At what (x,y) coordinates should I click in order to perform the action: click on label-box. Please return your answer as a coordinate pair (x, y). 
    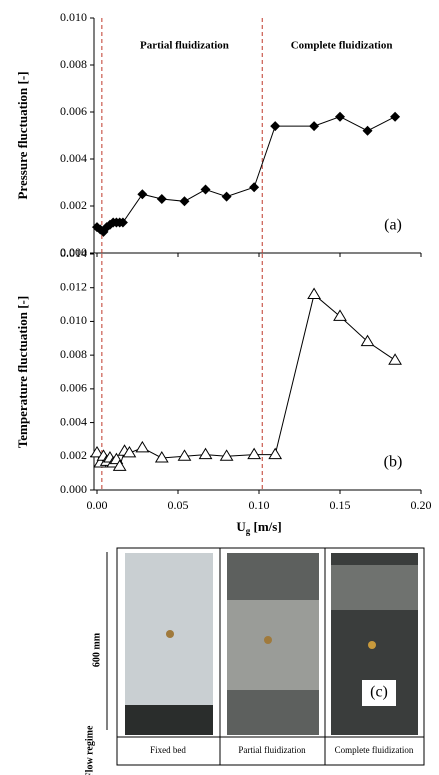
    Looking at the image, I should click on (379, 693).